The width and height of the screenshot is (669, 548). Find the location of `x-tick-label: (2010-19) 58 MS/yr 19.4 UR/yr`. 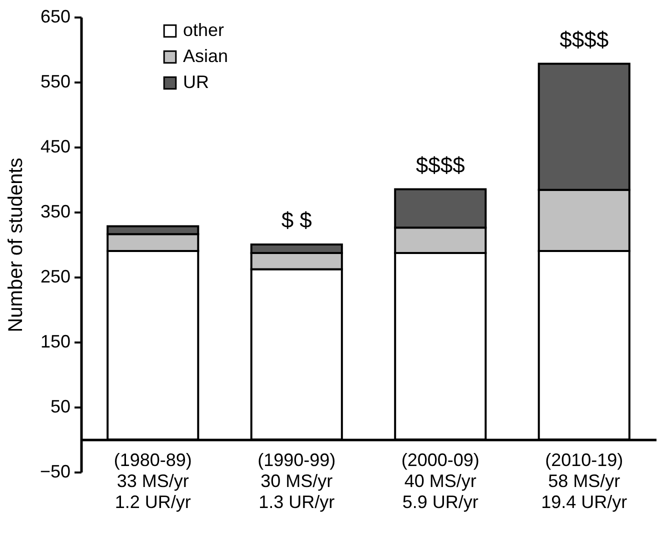

x-tick-label: (2010-19) 58 MS/yr 19.4 UR/yr is located at coordinates (584, 481).